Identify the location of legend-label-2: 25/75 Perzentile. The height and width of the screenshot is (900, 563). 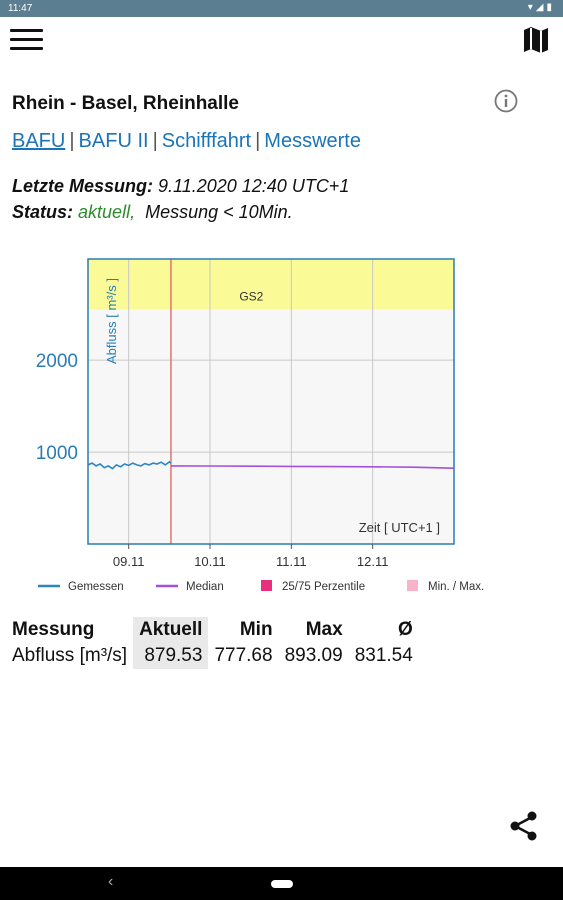
(323, 587).